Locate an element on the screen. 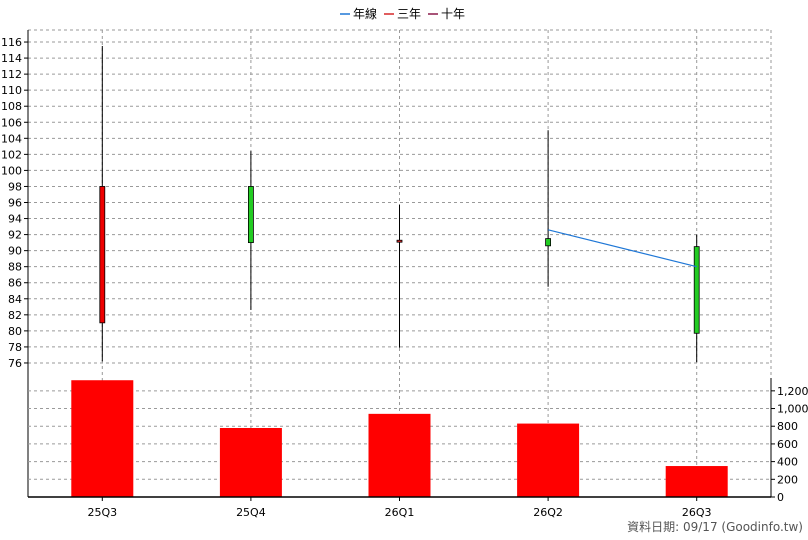 The height and width of the screenshot is (540, 808). y-tick-label: 102 is located at coordinates (11, 154).